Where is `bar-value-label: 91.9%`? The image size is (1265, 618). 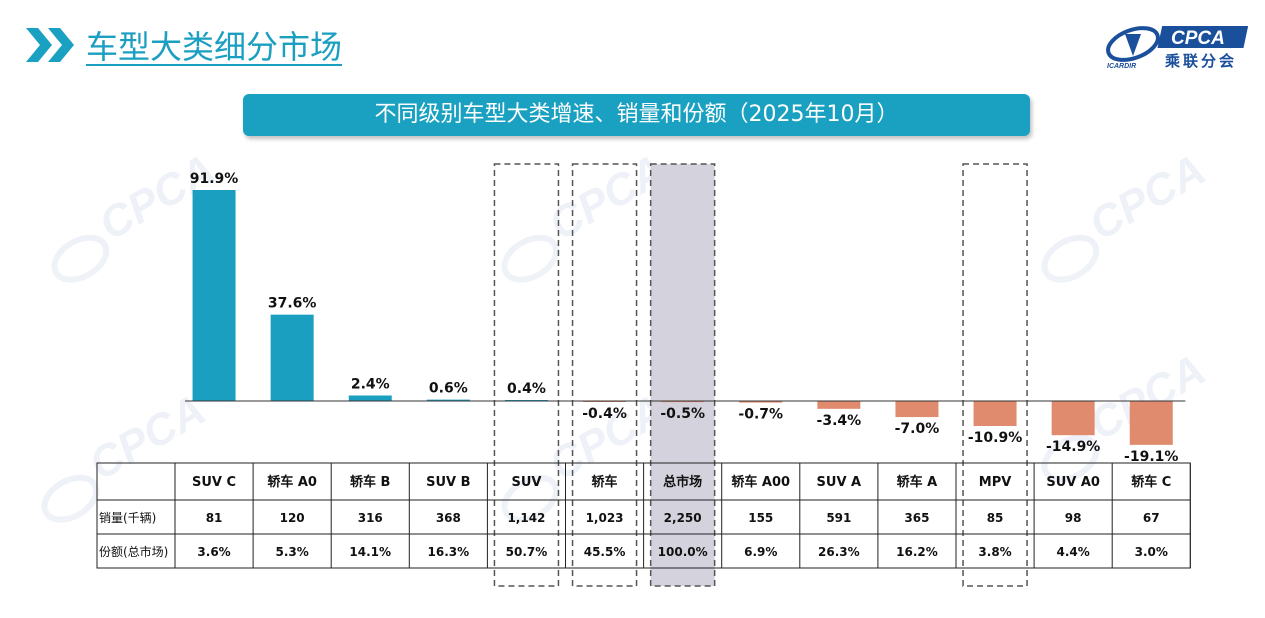 bar-value-label: 91.9% is located at coordinates (214, 179).